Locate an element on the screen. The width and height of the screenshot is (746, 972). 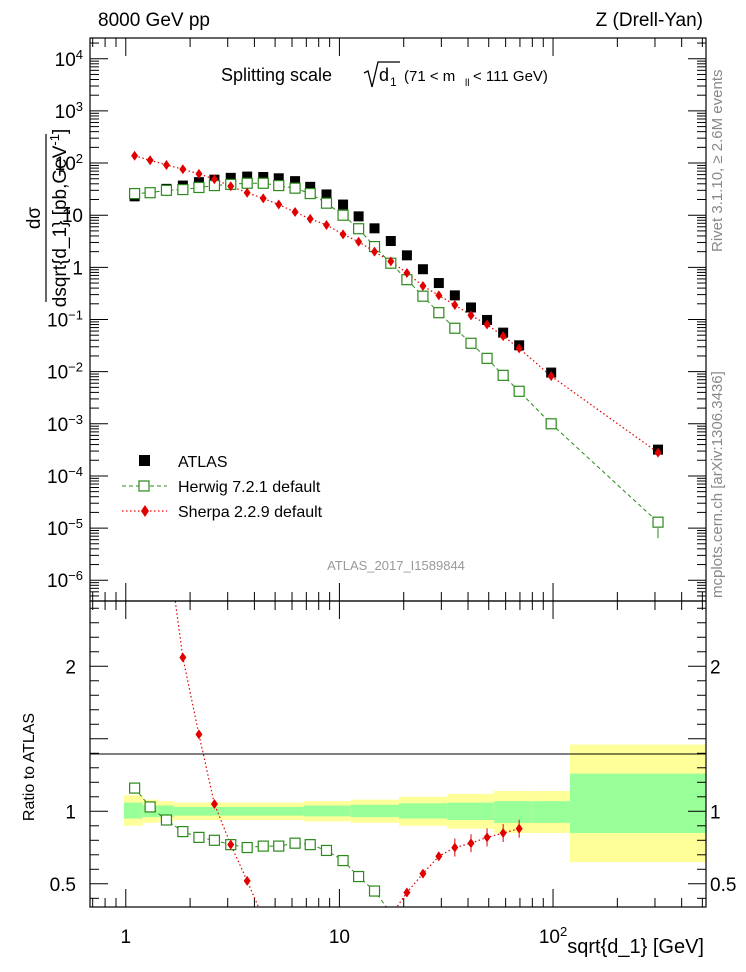
mcplots-label: mcplots.cern.ch [arXiv:1306.3436] is located at coordinates (717, 484).